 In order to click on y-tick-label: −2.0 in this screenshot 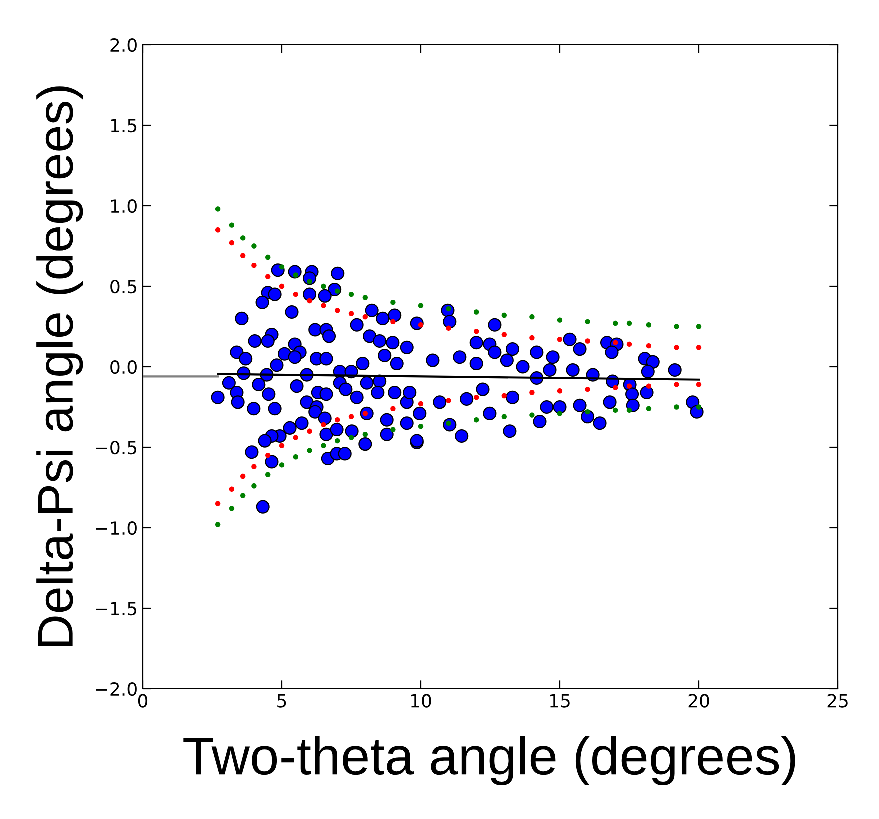, I will do `click(116, 689)`.